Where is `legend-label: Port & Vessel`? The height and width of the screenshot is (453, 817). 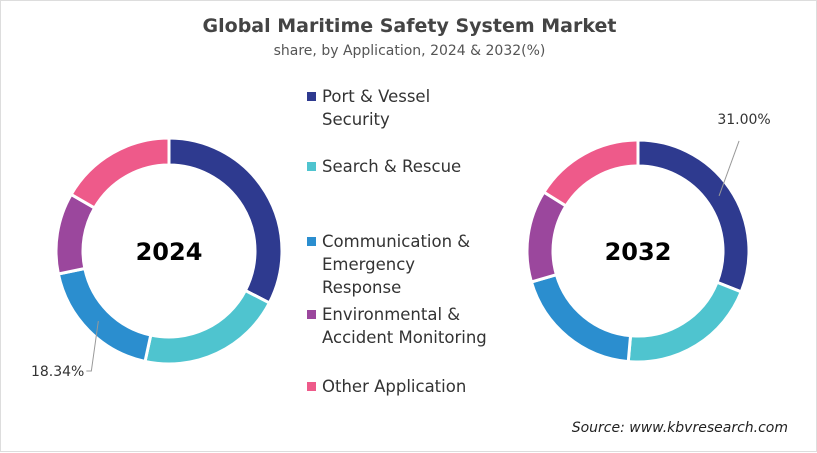
legend-label: Port & Vessel is located at coordinates (376, 96).